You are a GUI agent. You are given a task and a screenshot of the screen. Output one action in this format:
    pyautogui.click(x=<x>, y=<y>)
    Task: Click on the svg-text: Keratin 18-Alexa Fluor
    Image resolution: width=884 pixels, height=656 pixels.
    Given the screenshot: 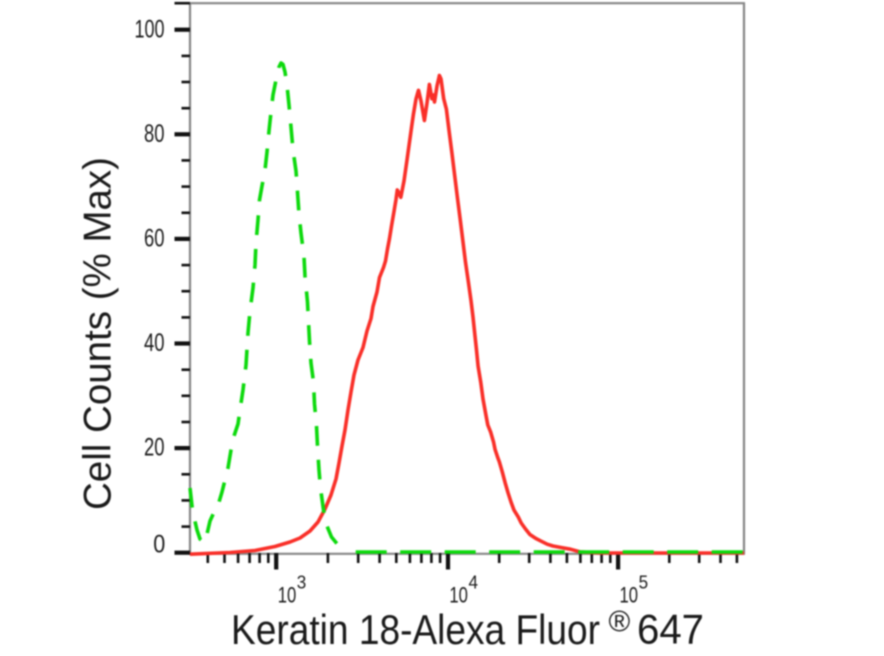 What is the action you would take?
    pyautogui.click(x=415, y=629)
    